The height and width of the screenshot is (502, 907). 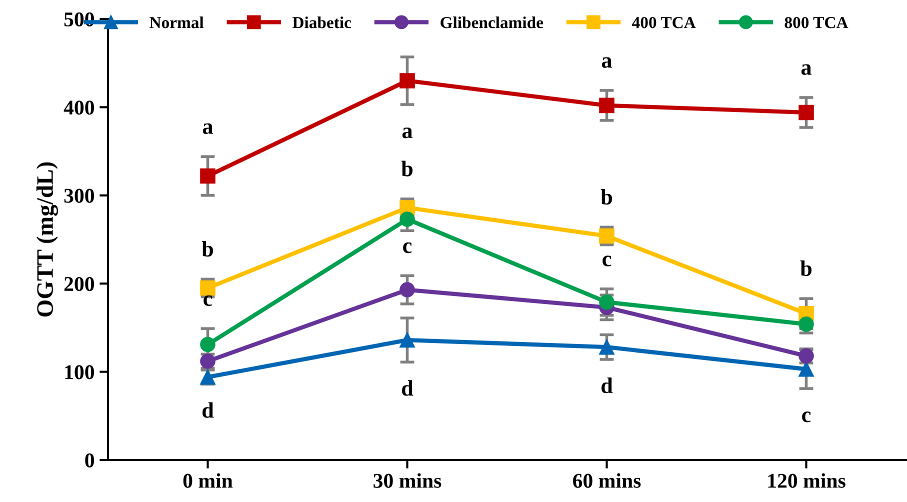 I want to click on x-tick-label: 30 mins, so click(x=408, y=480).